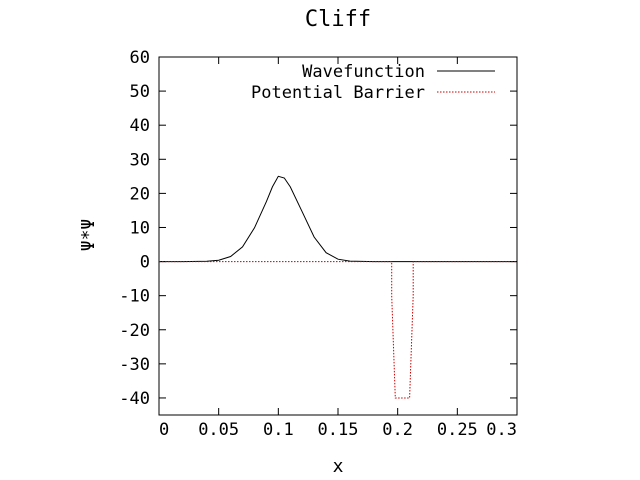  What do you see at coordinates (88, 235) in the screenshot?
I see `y-axis-label: Ψ*Ψ` at bounding box center [88, 235].